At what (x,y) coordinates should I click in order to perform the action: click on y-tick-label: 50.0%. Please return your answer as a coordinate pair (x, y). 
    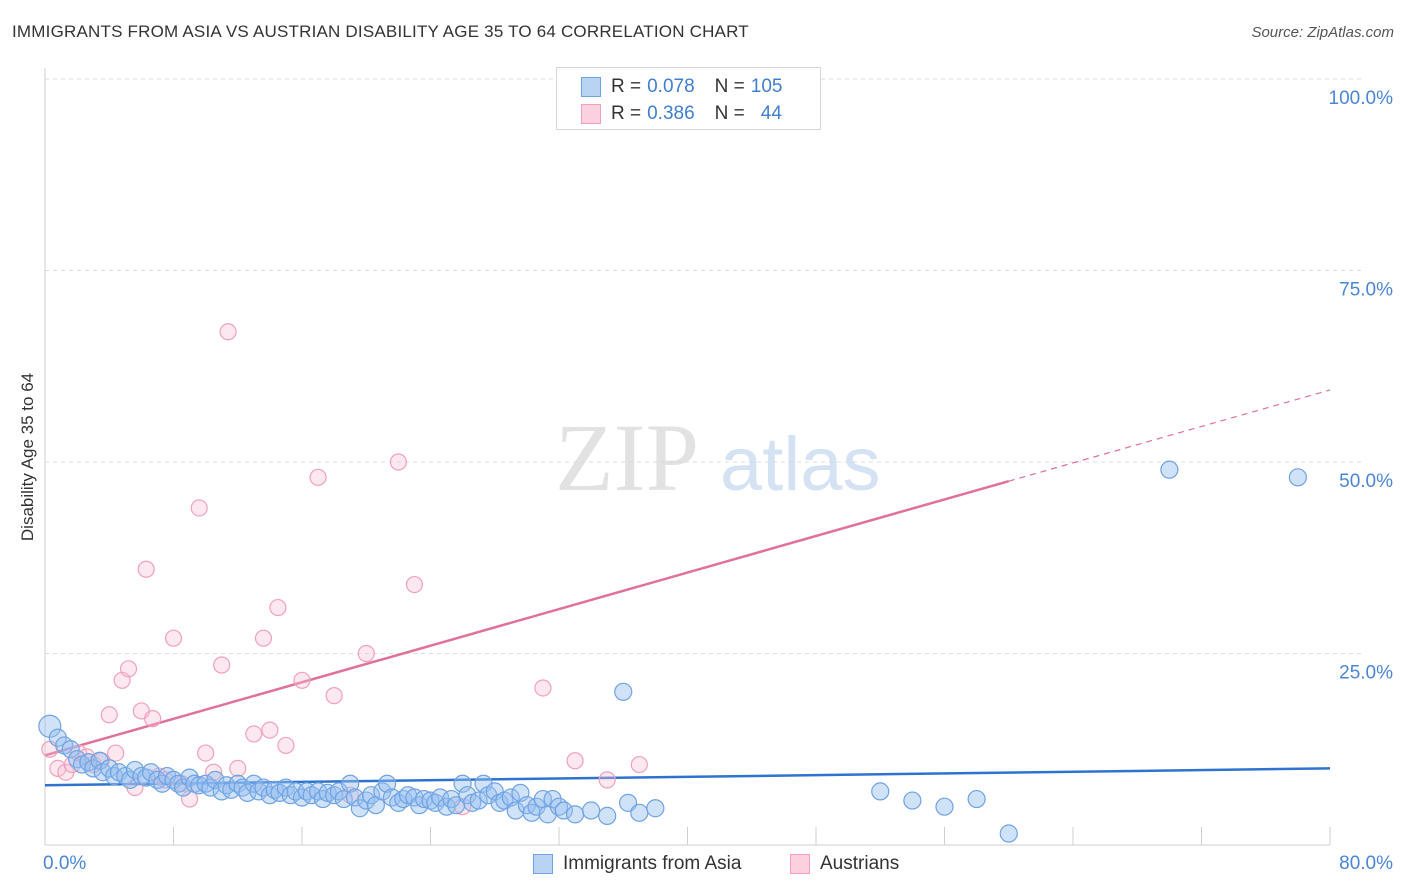
    Looking at the image, I should click on (1366, 481).